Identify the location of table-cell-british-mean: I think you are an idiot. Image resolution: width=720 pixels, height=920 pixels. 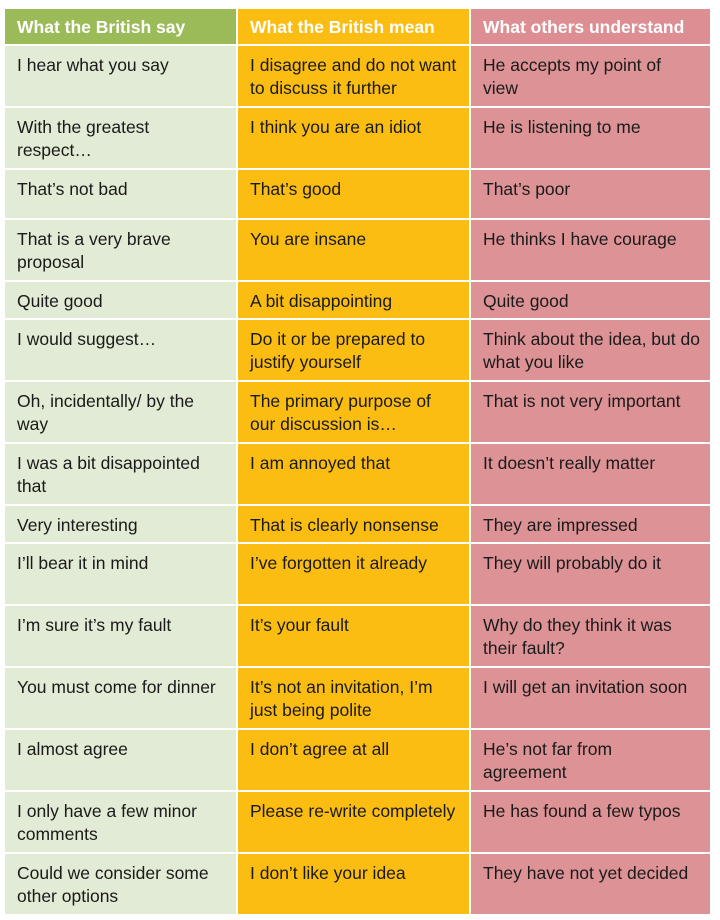
(354, 139).